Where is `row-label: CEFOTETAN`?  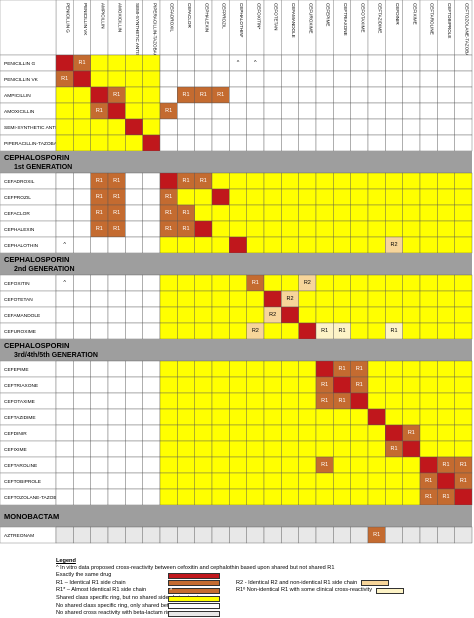 row-label: CEFOTETAN is located at coordinates (18, 300).